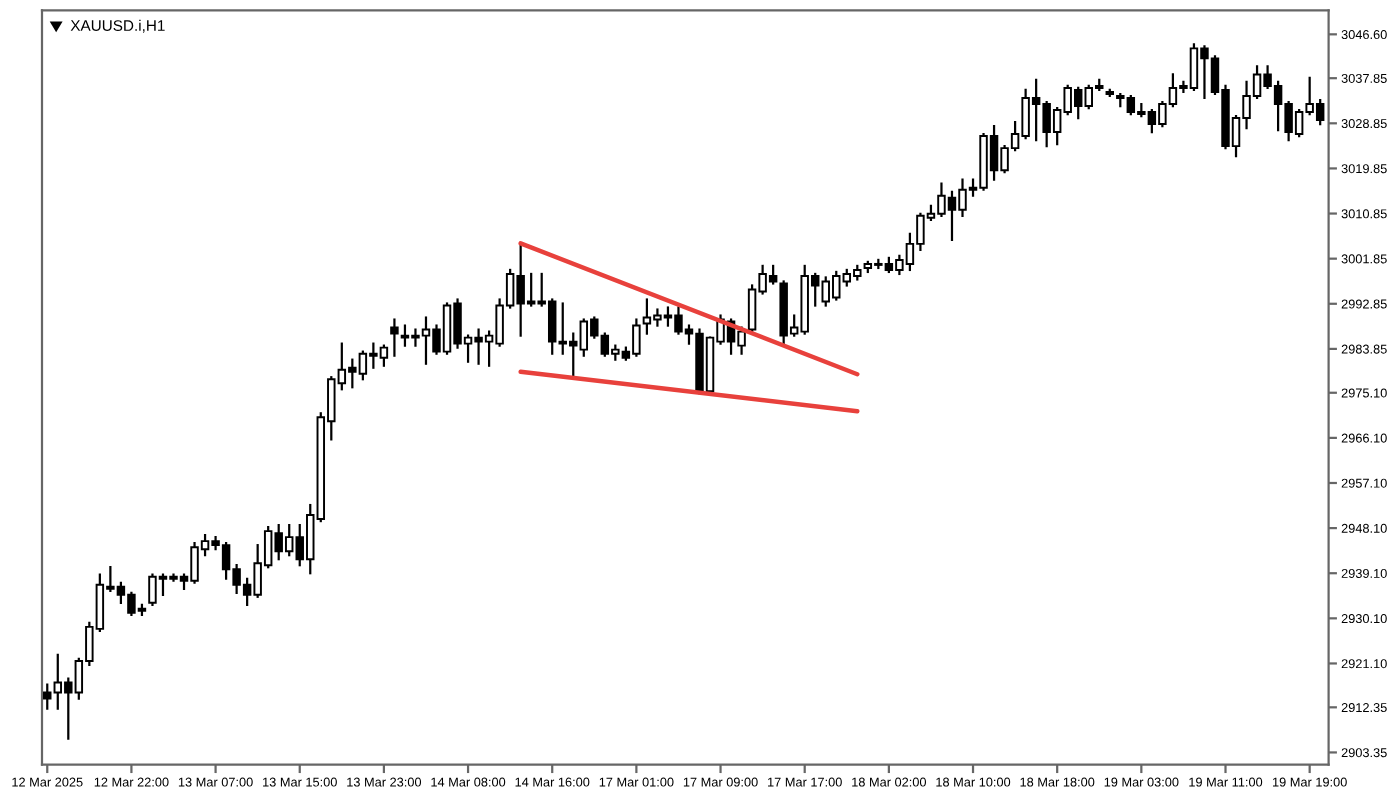  Describe the element at coordinates (394, 337) in the screenshot. I see `candlestick` at that location.